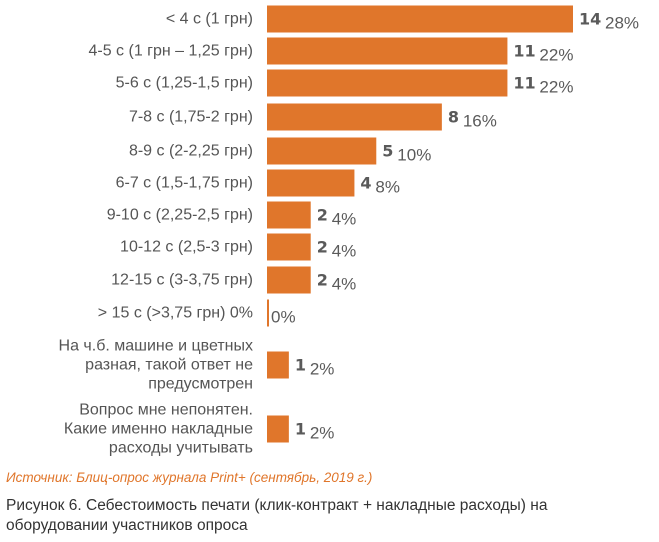  Describe the element at coordinates (170, 51) in the screenshot. I see `category-label-1: 4-5 с (1 грн – 1,25 грн)` at that location.